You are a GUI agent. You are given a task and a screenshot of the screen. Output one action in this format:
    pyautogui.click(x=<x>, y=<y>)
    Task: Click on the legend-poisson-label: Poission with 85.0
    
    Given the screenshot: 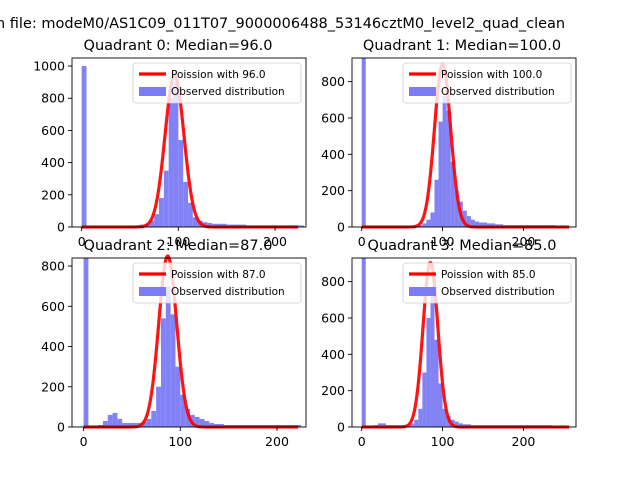 What is the action you would take?
    pyautogui.click(x=488, y=275)
    